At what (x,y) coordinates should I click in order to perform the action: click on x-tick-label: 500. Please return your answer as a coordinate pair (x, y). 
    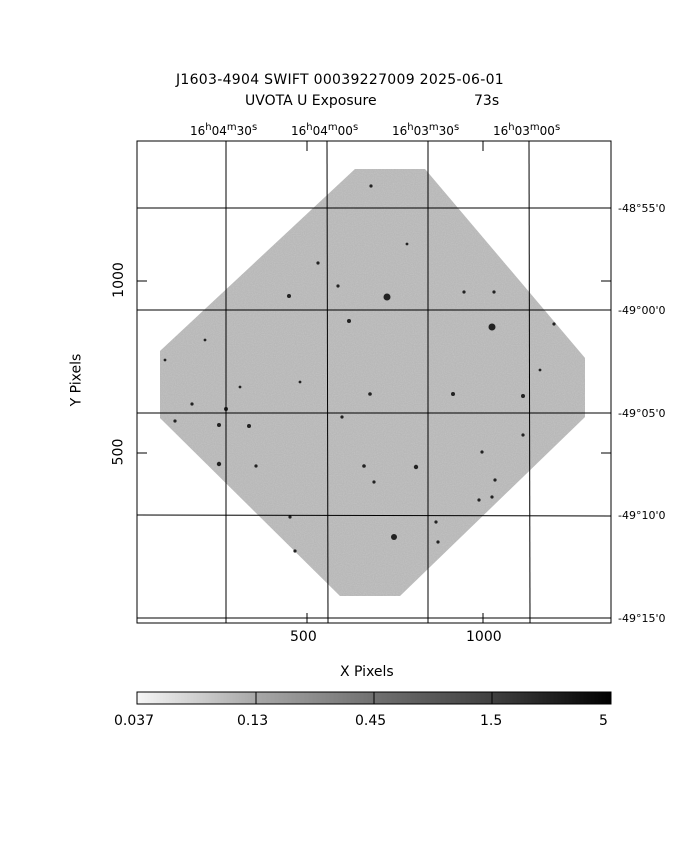
    Looking at the image, I should click on (303, 637).